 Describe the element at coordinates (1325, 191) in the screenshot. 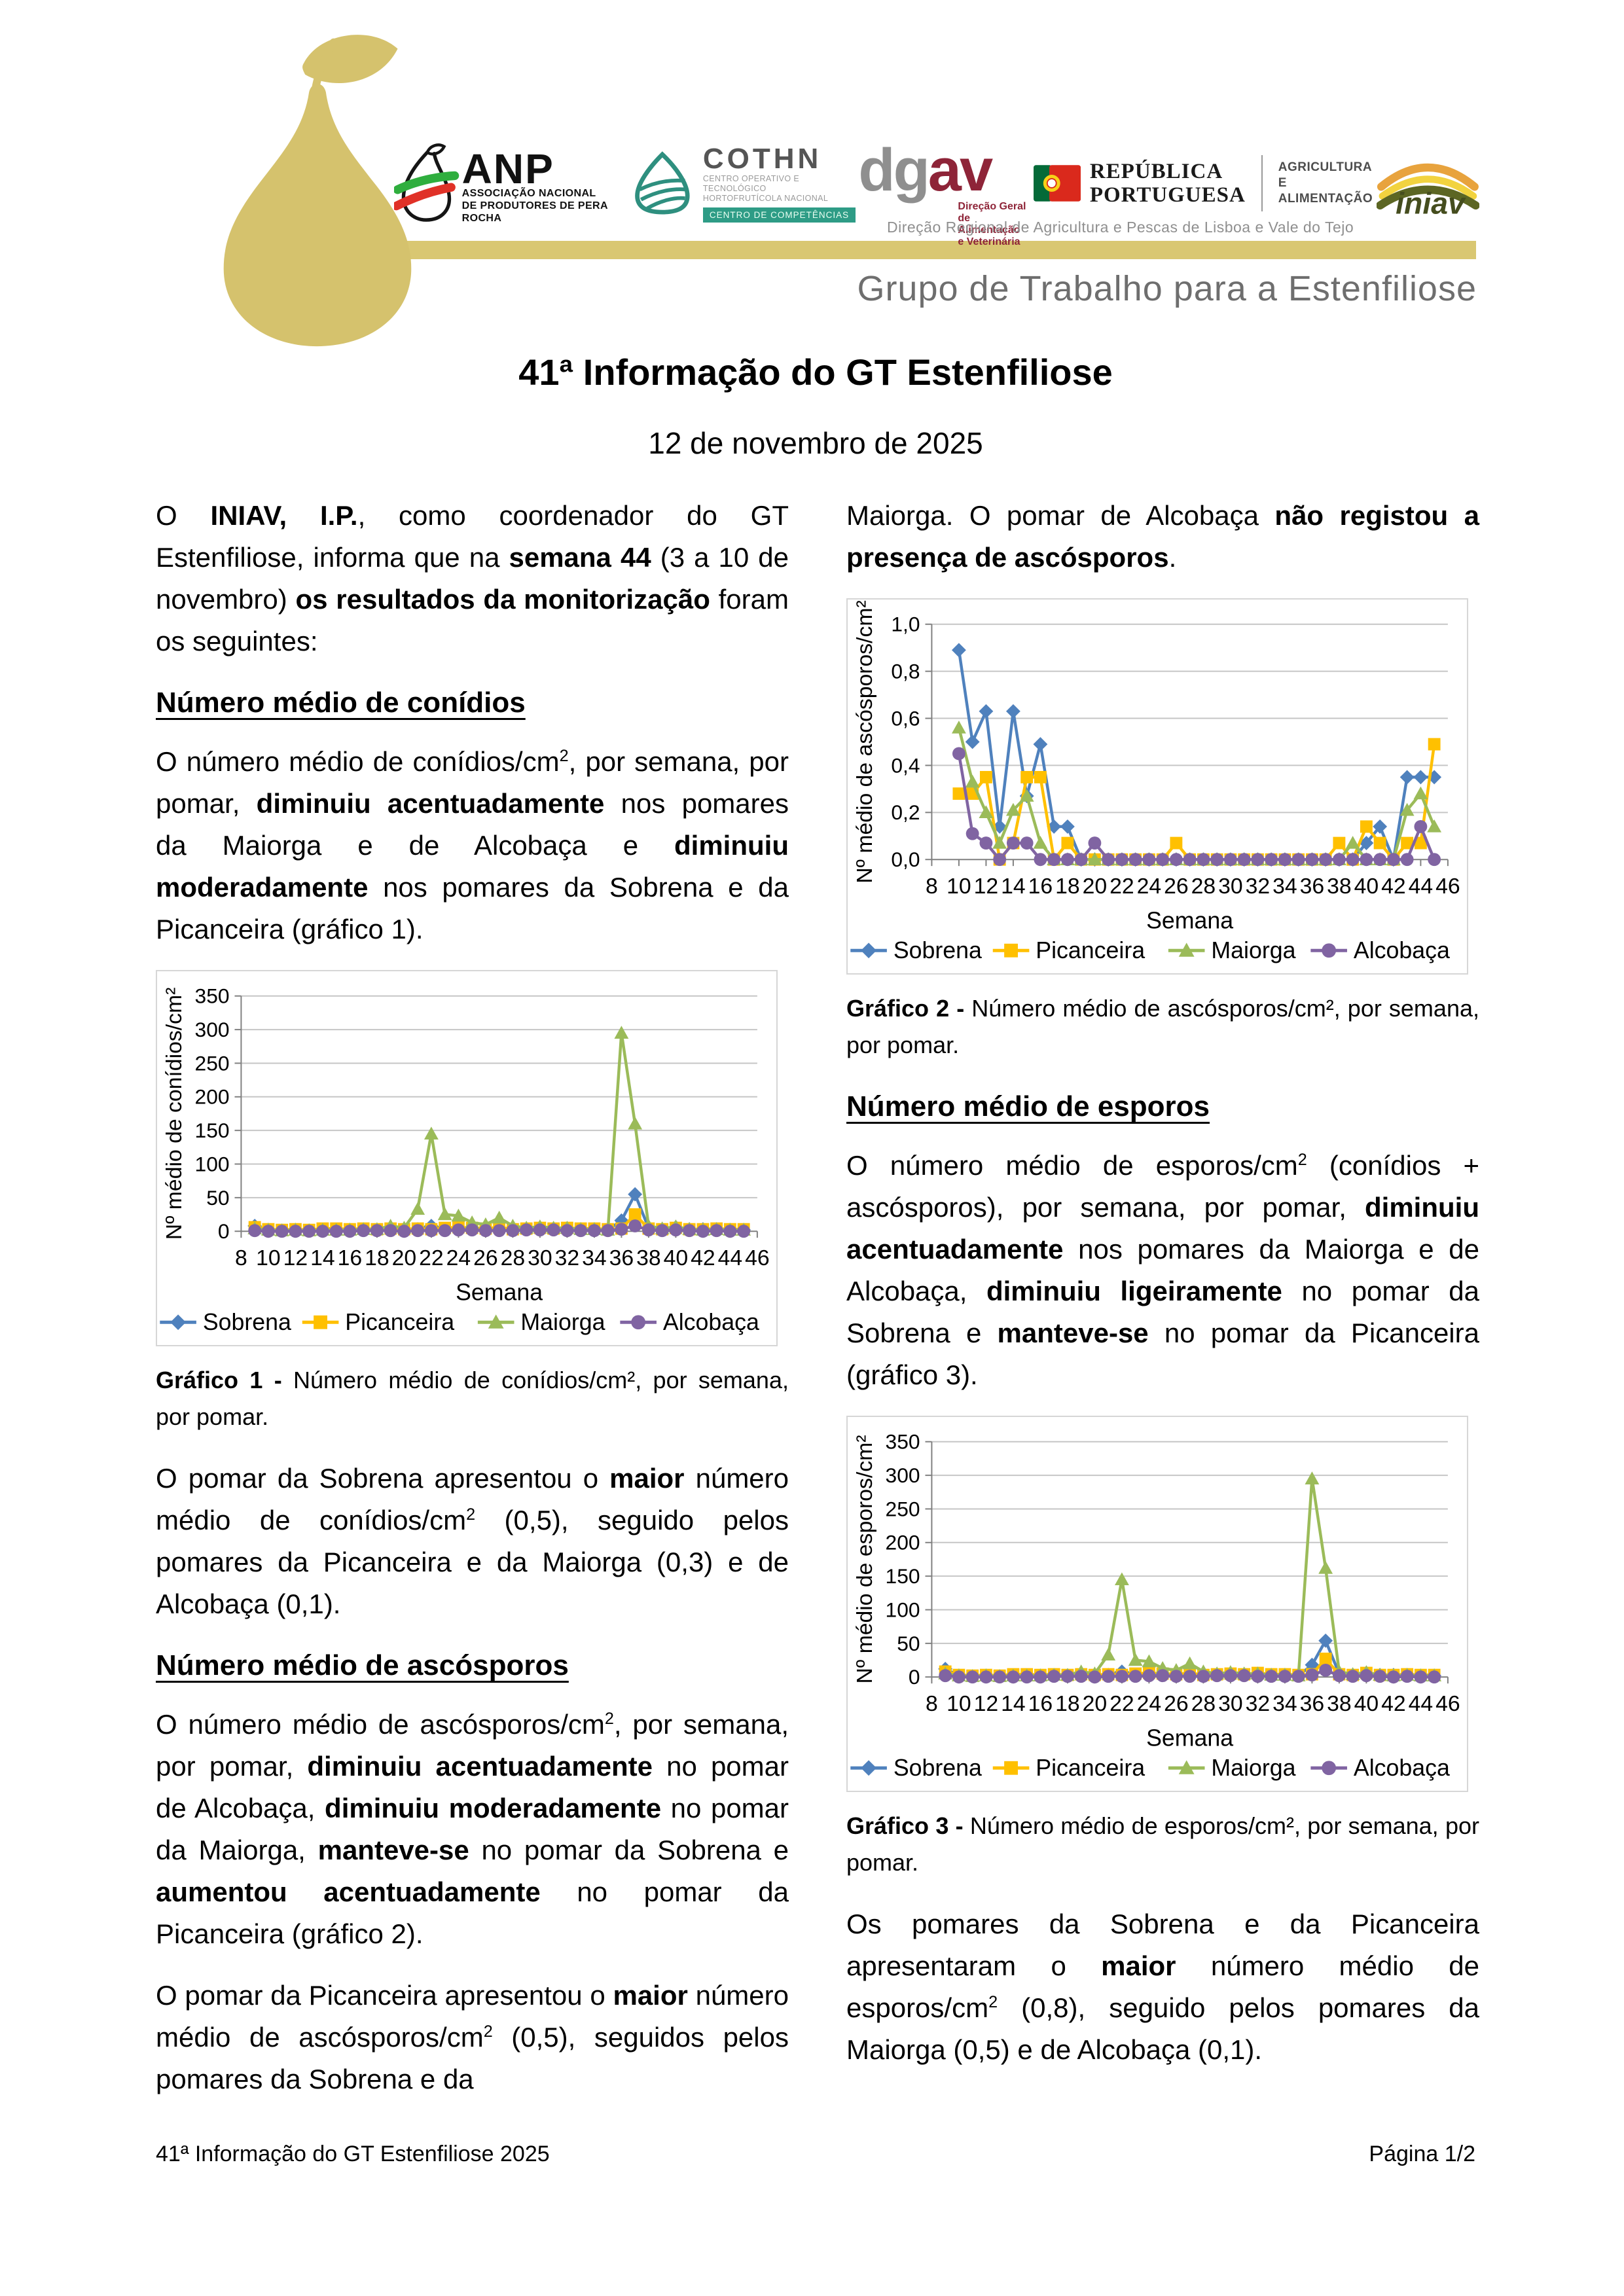

I see `agricultura-line-2: E ALIMENTAÇÃO` at that location.